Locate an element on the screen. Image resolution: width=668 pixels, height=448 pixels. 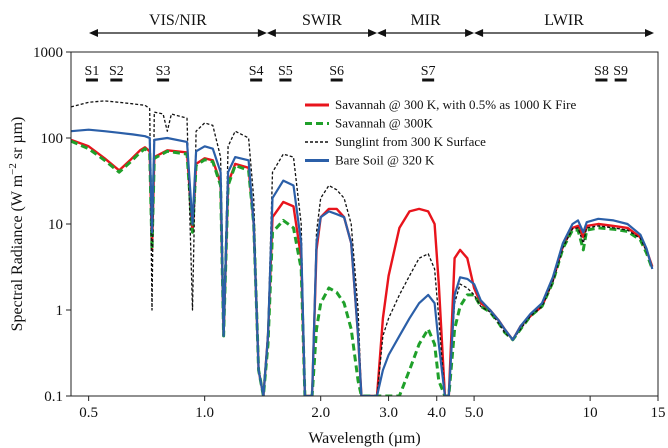
sensor-band-label: S8 is located at coordinates (601, 71).